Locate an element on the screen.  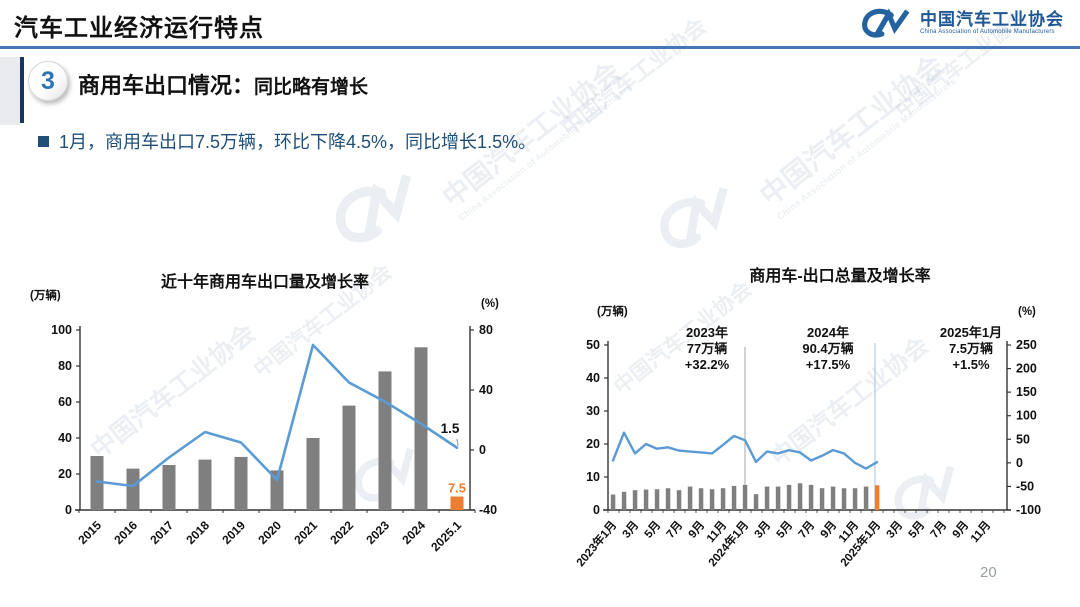
bar-2023 is located at coordinates (385, 440).